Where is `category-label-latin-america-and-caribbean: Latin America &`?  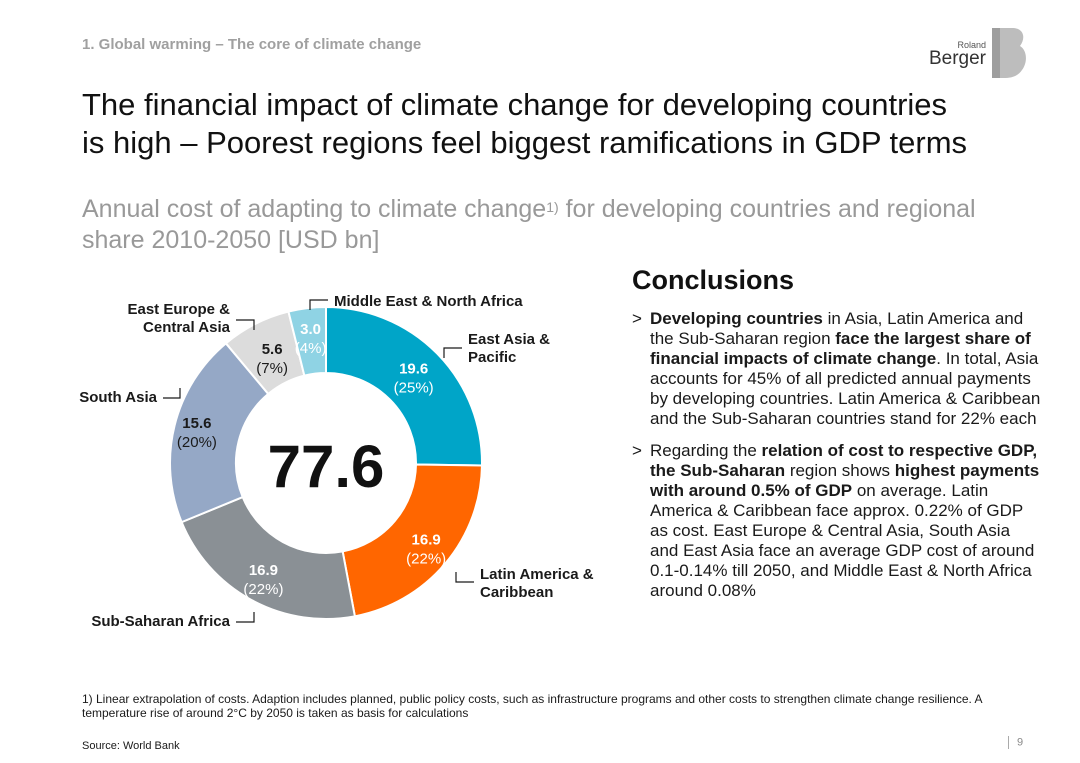
category-label-latin-america-and-caribbean: Latin America & is located at coordinates (537, 574).